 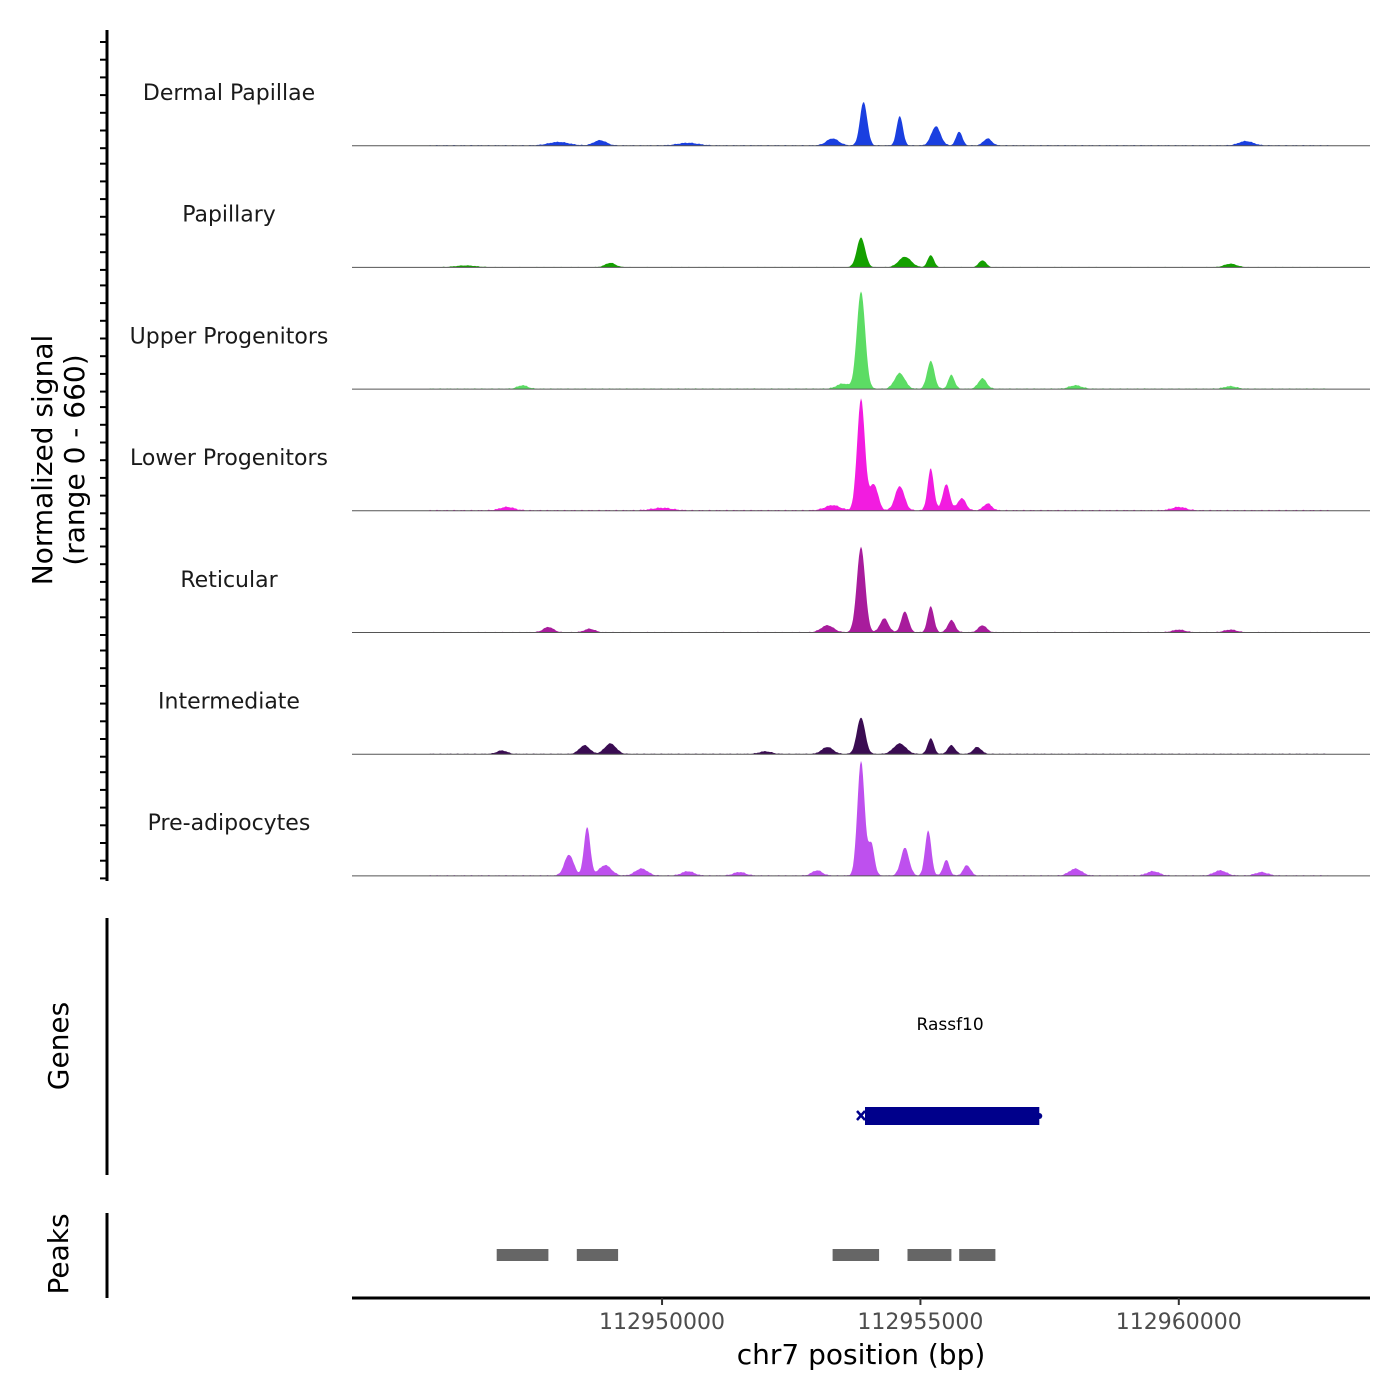 I want to click on peaks-panel: Peaks, so click(x=519, y=1255).